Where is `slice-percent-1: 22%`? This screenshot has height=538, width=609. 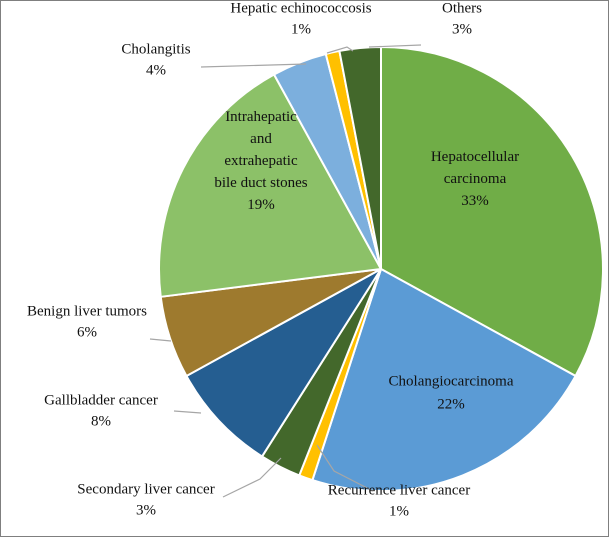 slice-percent-1: 22% is located at coordinates (451, 405).